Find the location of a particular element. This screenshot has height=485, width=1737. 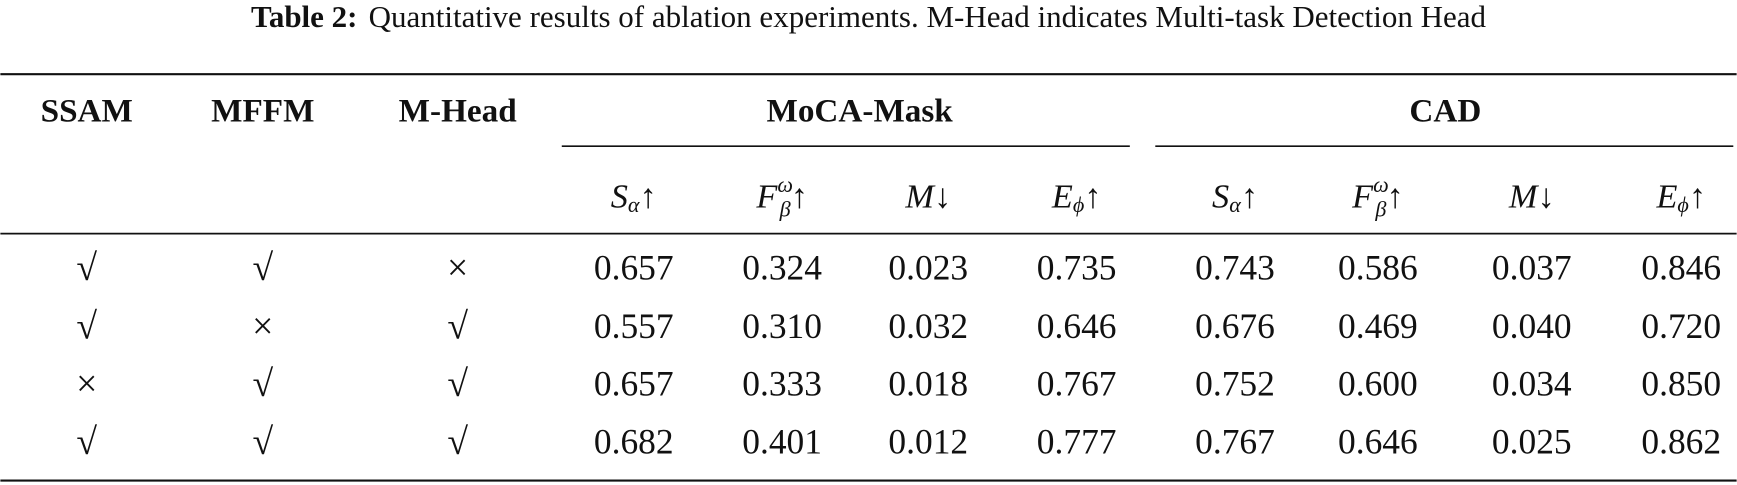

column-header: MFFM is located at coordinates (262, 111).